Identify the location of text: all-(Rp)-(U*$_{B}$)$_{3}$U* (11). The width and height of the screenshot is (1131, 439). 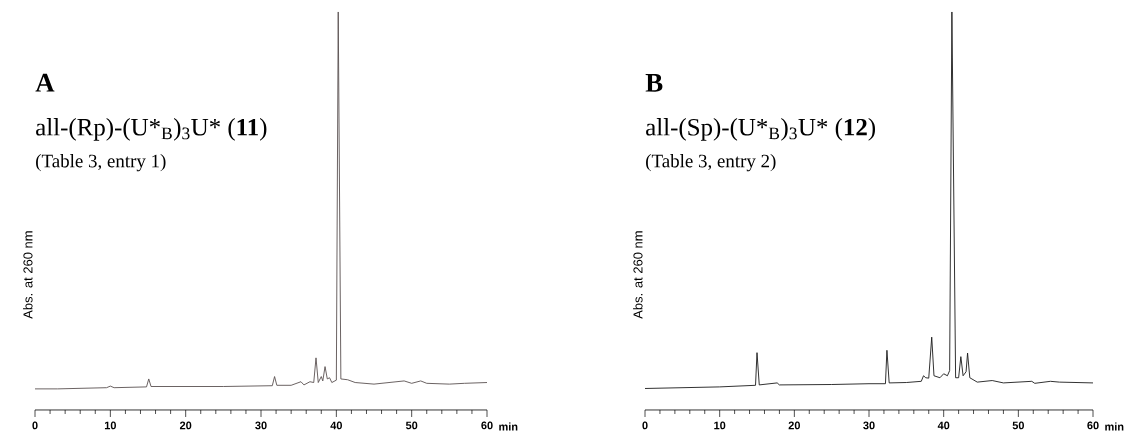
(151, 129).